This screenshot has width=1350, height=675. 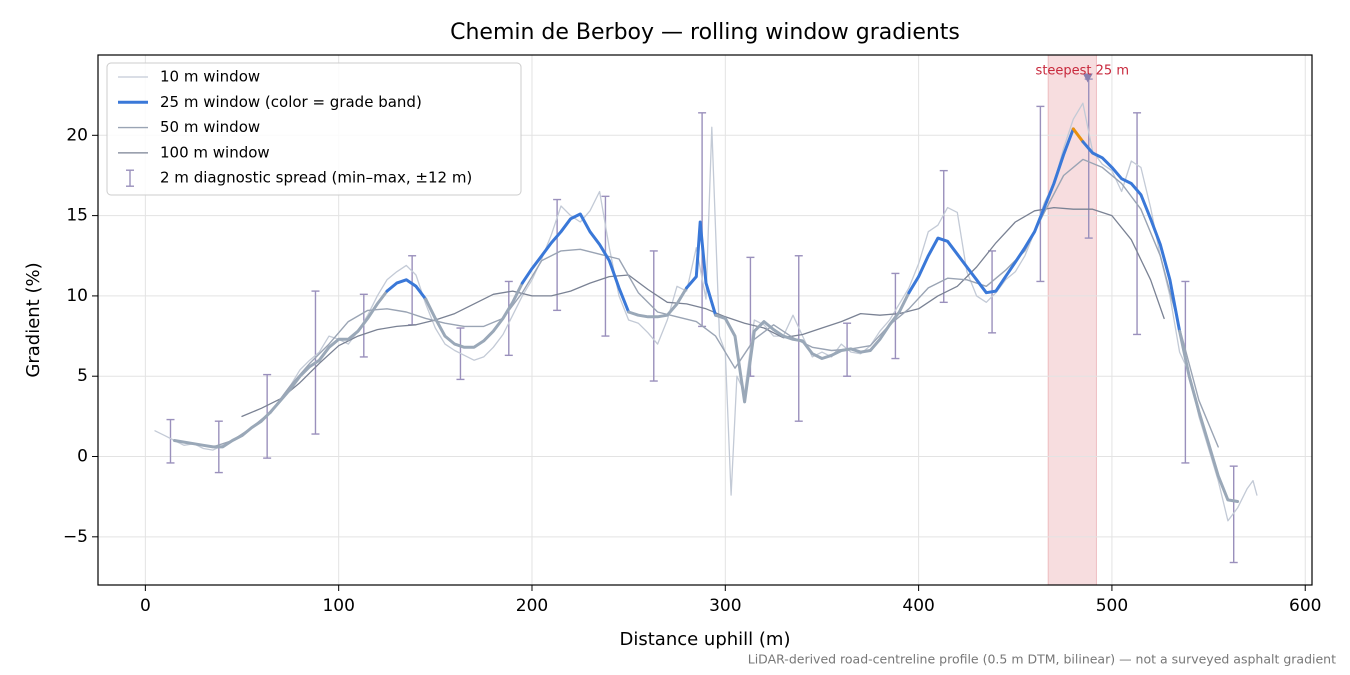 What do you see at coordinates (215, 152) in the screenshot?
I see `legend-label: 100 m window` at bounding box center [215, 152].